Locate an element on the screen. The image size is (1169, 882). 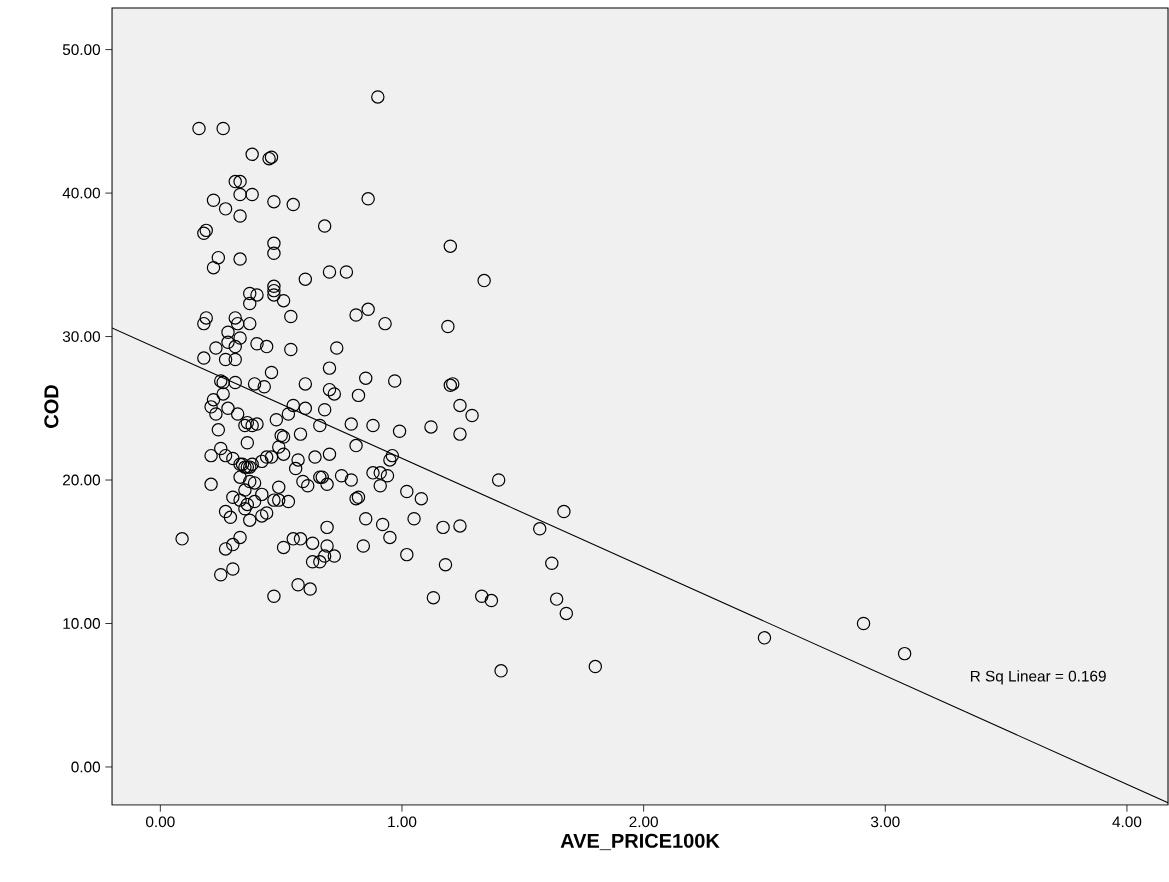
x-axis-title: AVE_PRICE100K is located at coordinates (640, 842).